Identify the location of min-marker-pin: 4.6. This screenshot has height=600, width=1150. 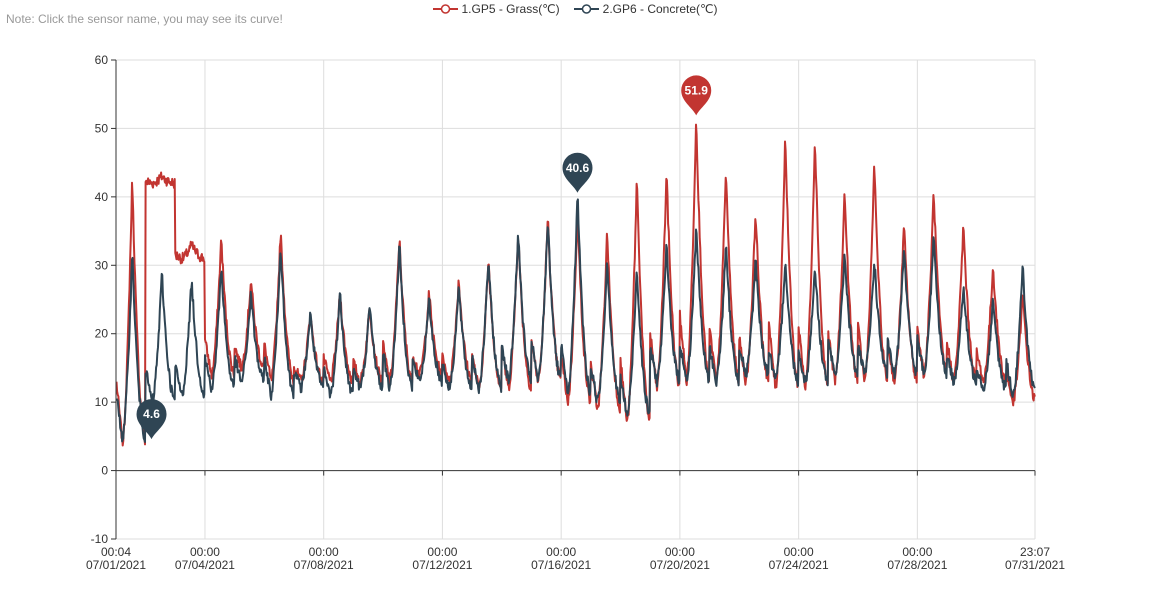
(151, 419).